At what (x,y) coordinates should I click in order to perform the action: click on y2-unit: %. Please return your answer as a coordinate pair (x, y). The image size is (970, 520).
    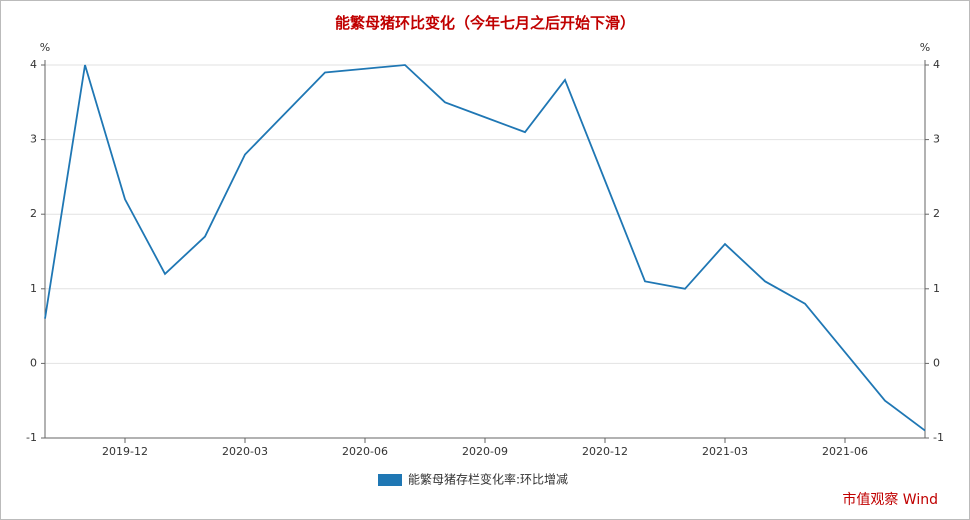
    Looking at the image, I should click on (925, 47).